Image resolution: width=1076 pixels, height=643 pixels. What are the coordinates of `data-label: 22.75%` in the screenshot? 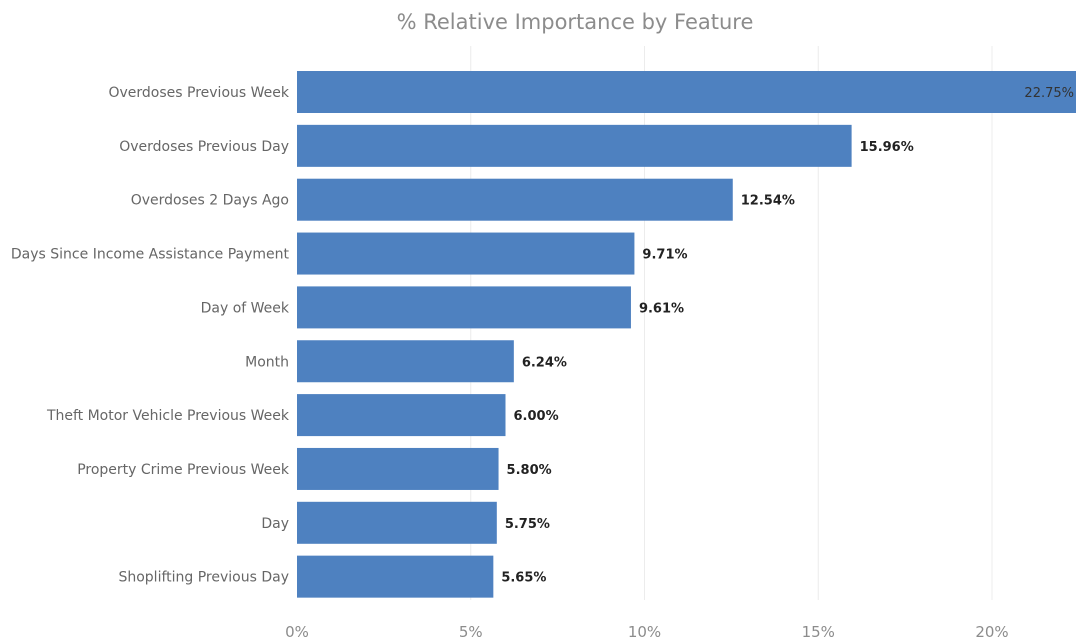 It's located at (1049, 93).